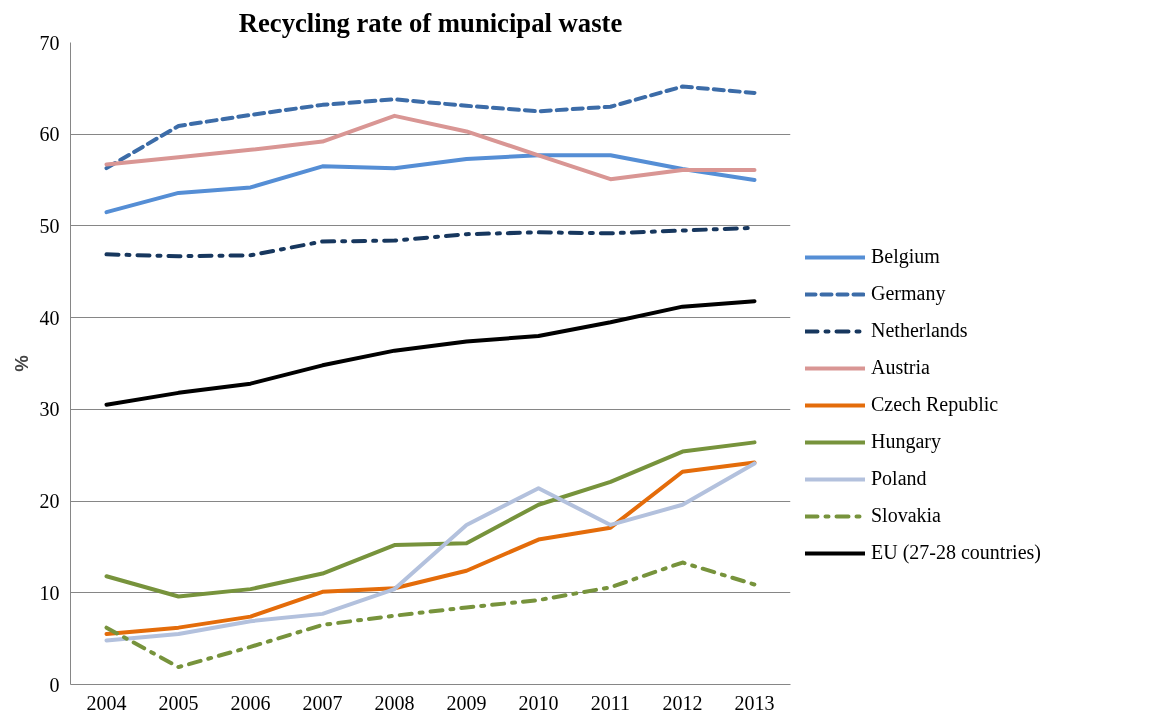  Describe the element at coordinates (250, 702) in the screenshot. I see `x-tick-label: 2006` at that location.